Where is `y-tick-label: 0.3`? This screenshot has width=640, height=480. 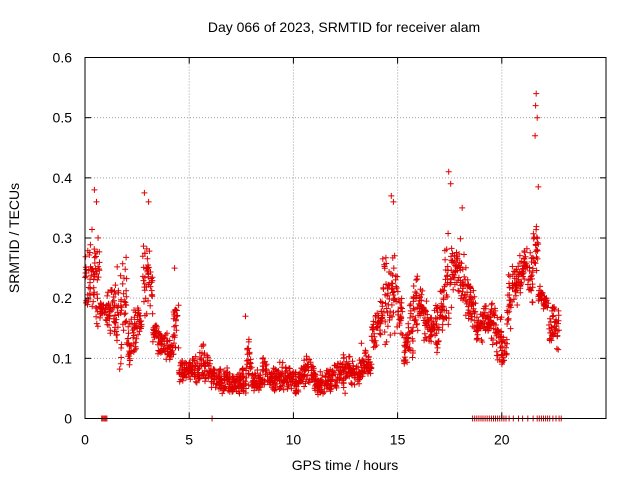
y-tick-label: 0.3 is located at coordinates (63, 238).